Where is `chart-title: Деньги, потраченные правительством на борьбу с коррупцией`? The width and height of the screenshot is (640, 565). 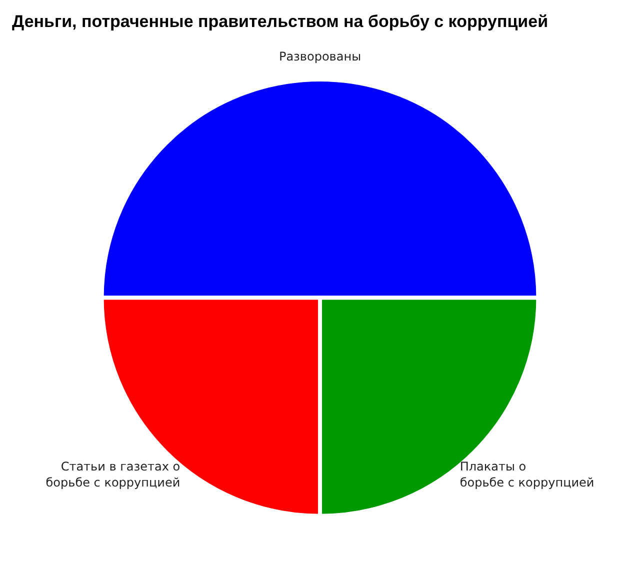 chart-title: Деньги, потраченные правительством на борьбу с коррупцией is located at coordinates (280, 21).